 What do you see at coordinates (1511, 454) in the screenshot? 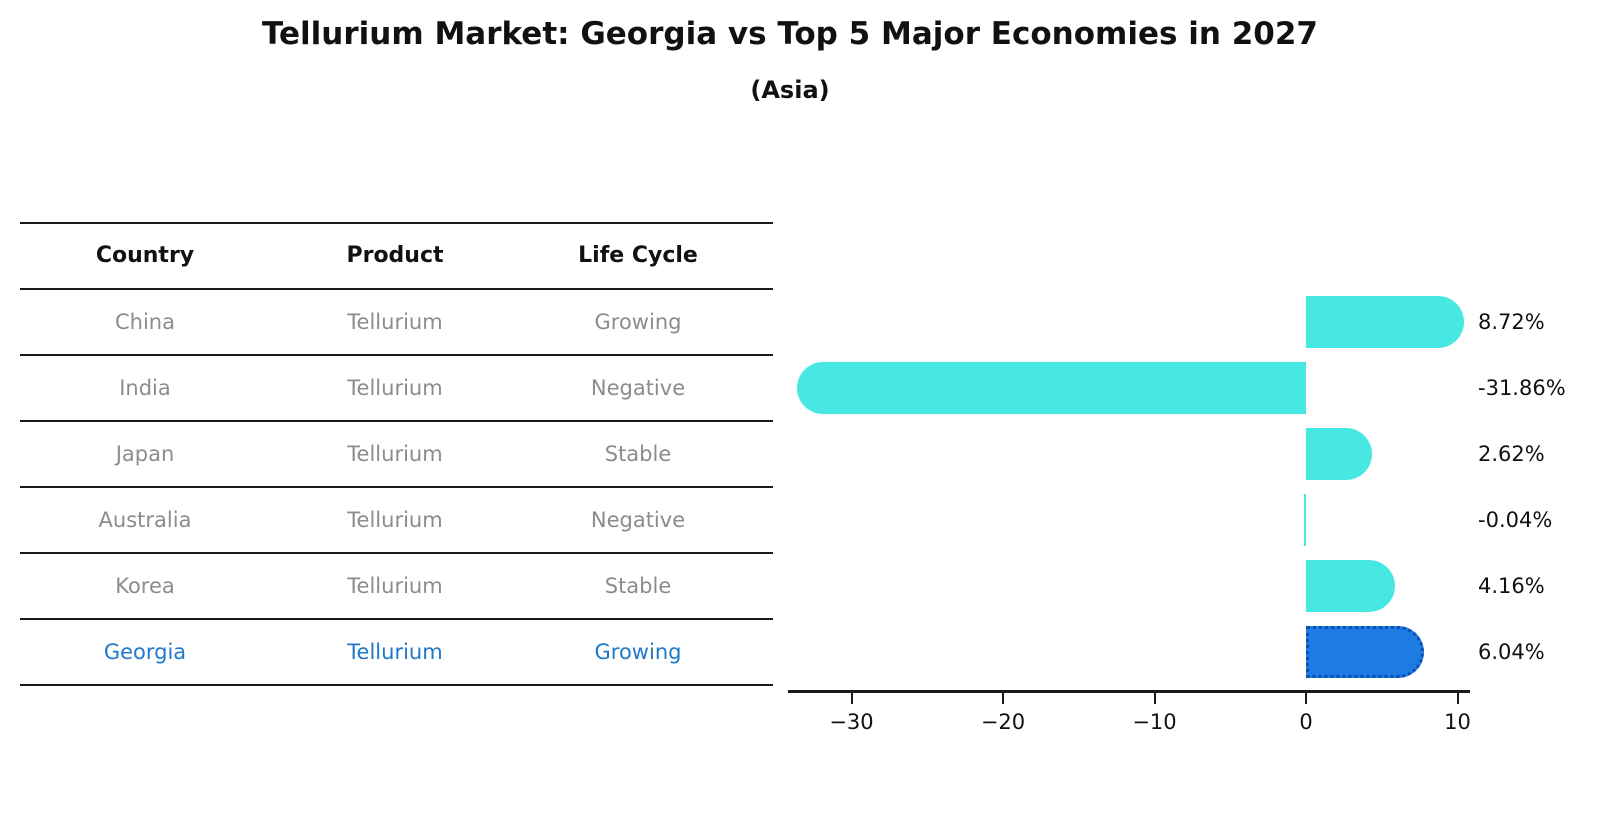
I see `value-label-japan: 2.62%` at bounding box center [1511, 454].